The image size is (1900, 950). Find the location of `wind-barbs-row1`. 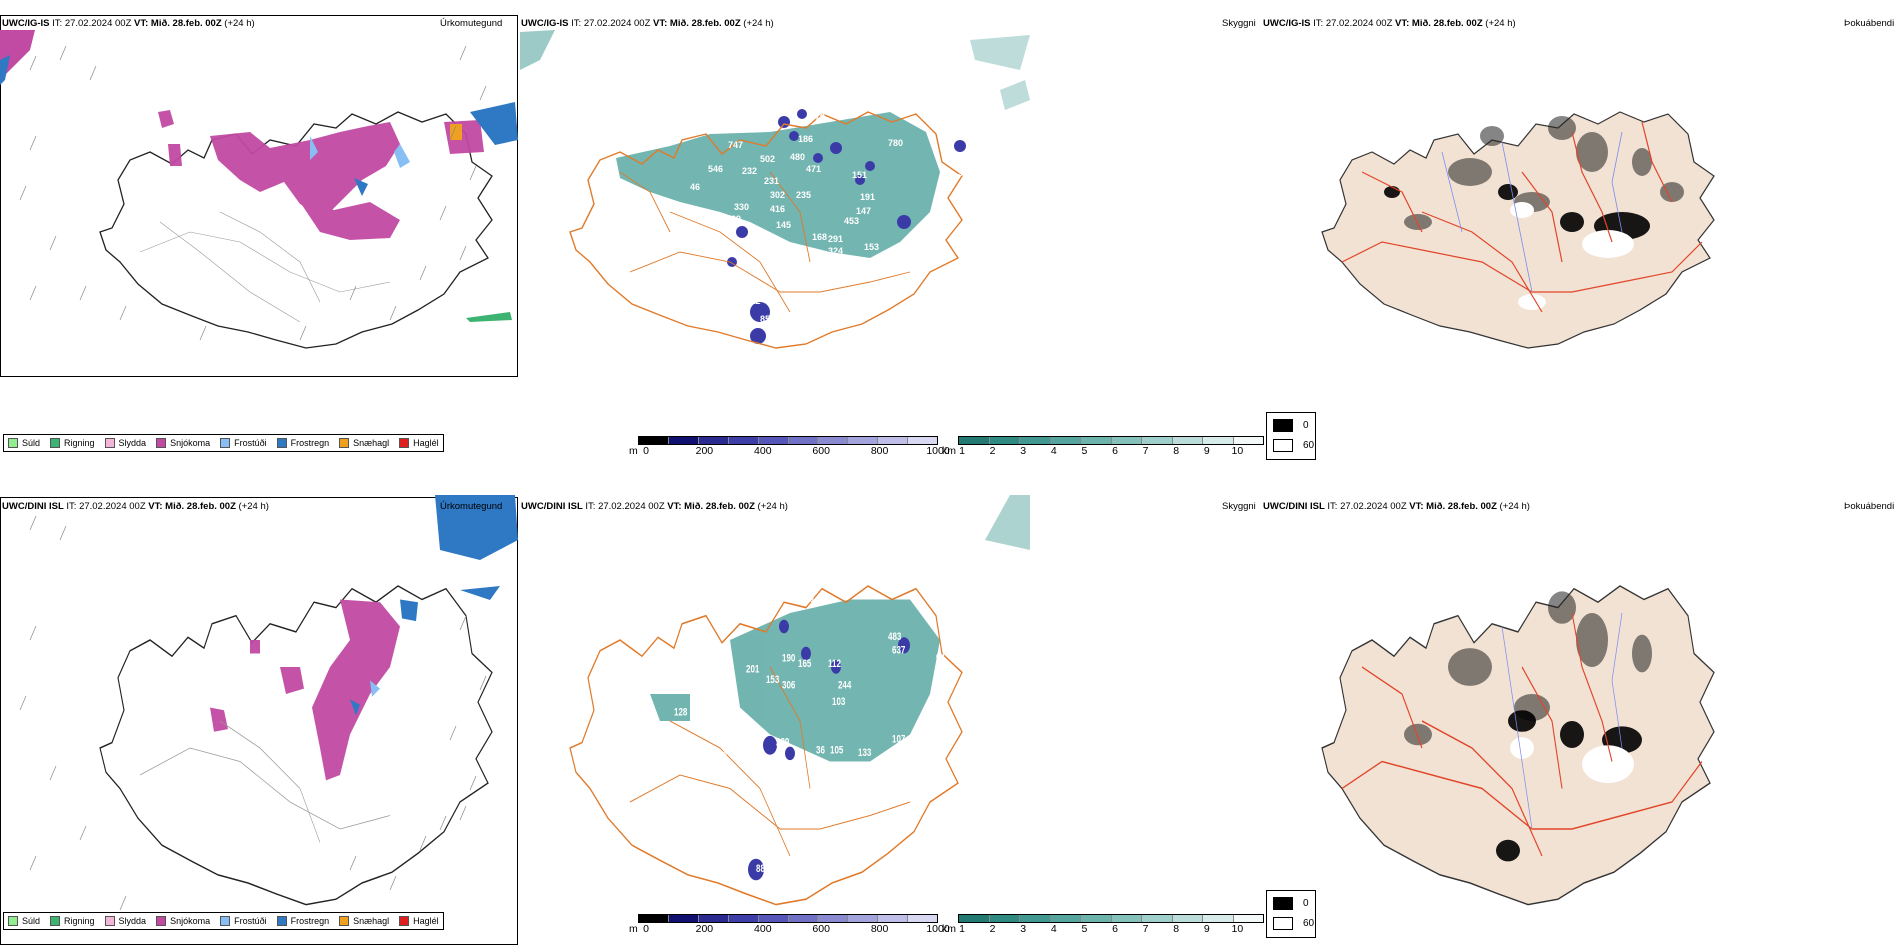

wind-barbs-row1 is located at coordinates (253, 193).